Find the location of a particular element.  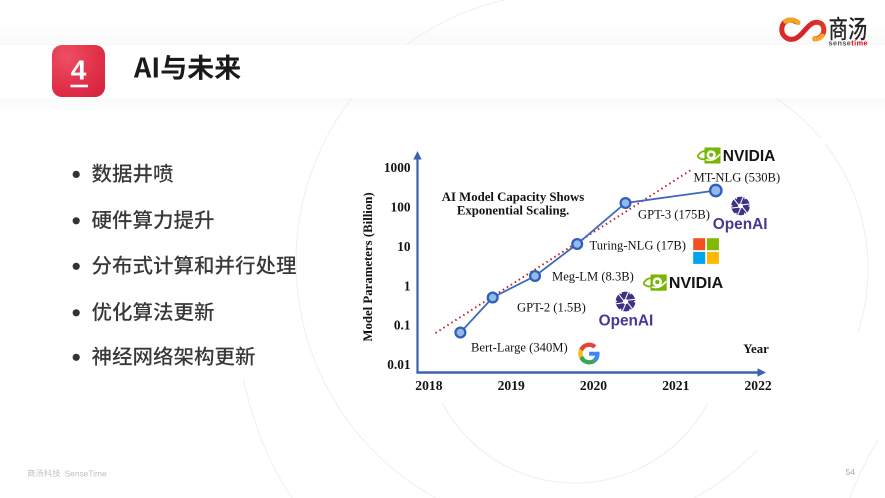

svg-text: 0.1 is located at coordinates (402, 325).